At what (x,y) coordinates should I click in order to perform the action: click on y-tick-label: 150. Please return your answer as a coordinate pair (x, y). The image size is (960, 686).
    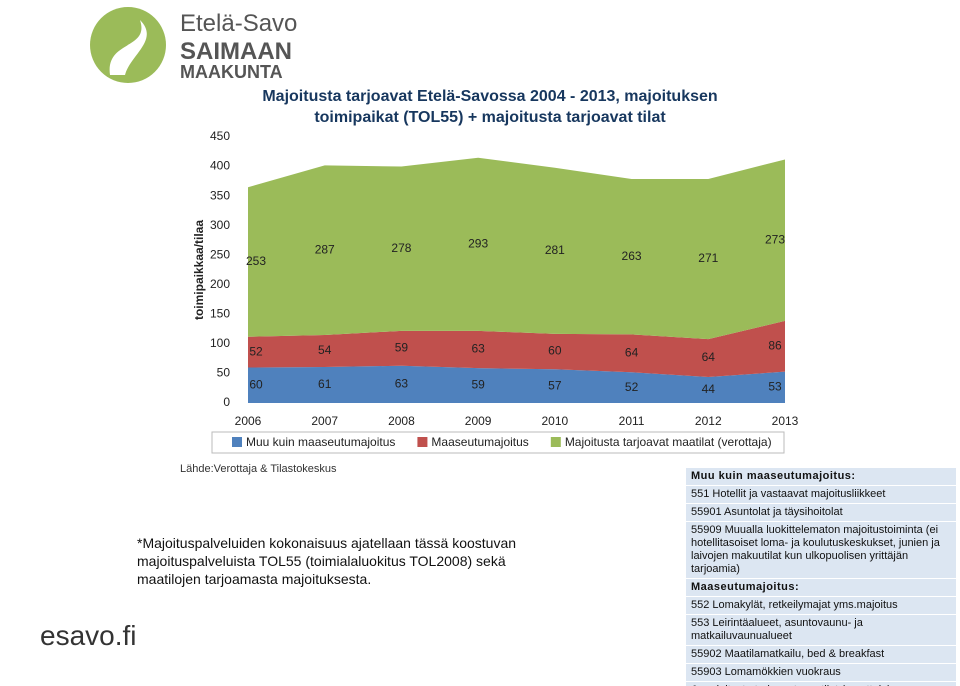
    Looking at the image, I should click on (220, 314).